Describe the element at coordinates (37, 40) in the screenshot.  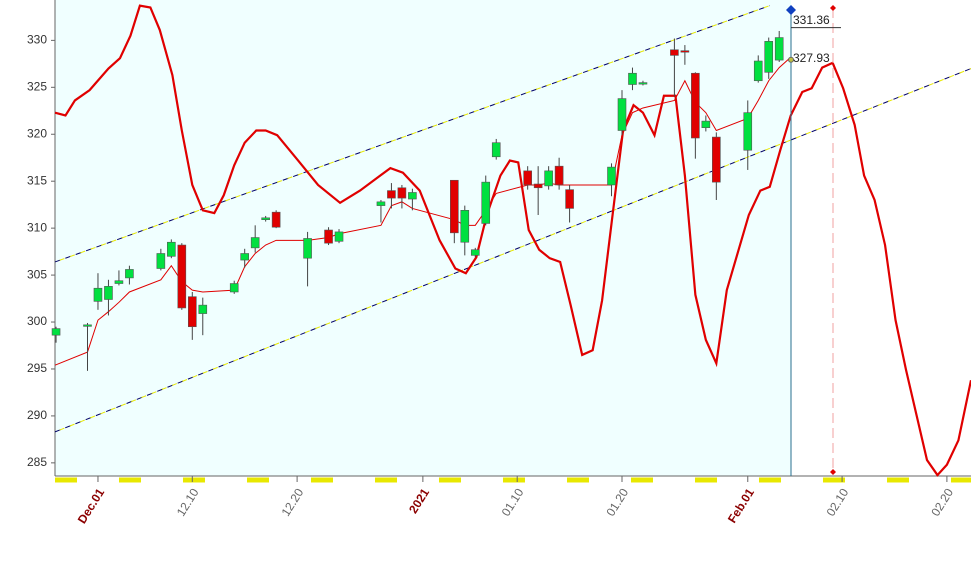
I see `y-tick-label: 330` at that location.